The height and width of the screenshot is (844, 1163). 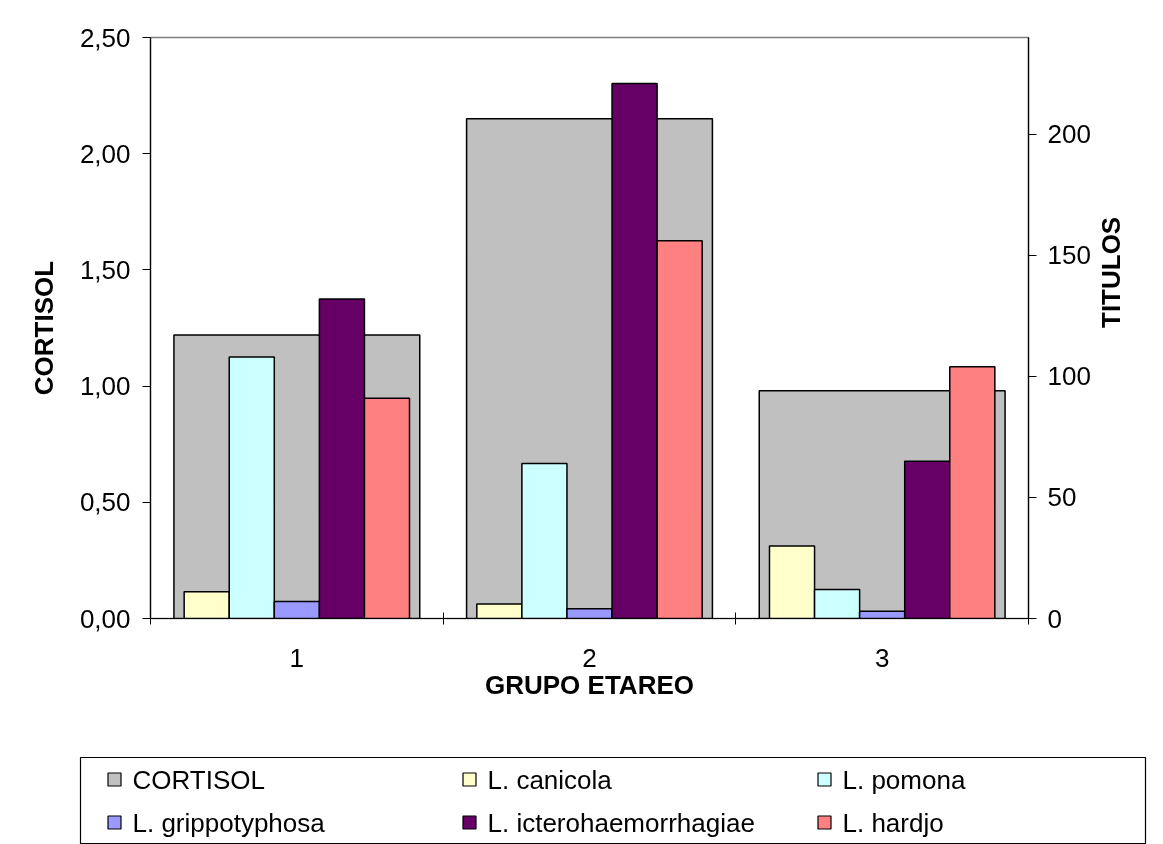 I want to click on x-tick-label: 3, so click(x=882, y=657).